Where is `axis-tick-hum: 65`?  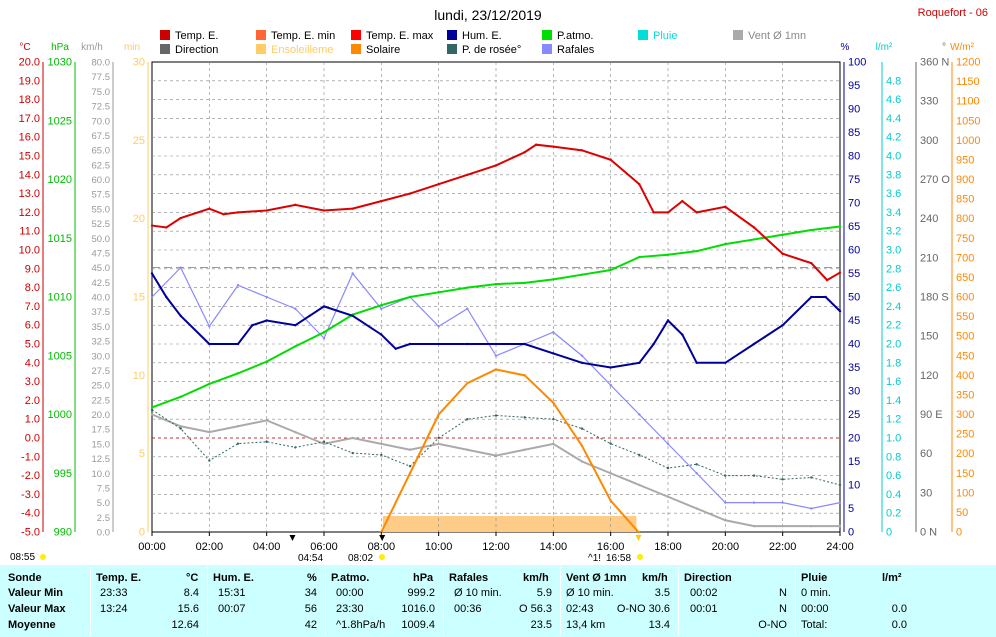 axis-tick-hum: 65 is located at coordinates (854, 227).